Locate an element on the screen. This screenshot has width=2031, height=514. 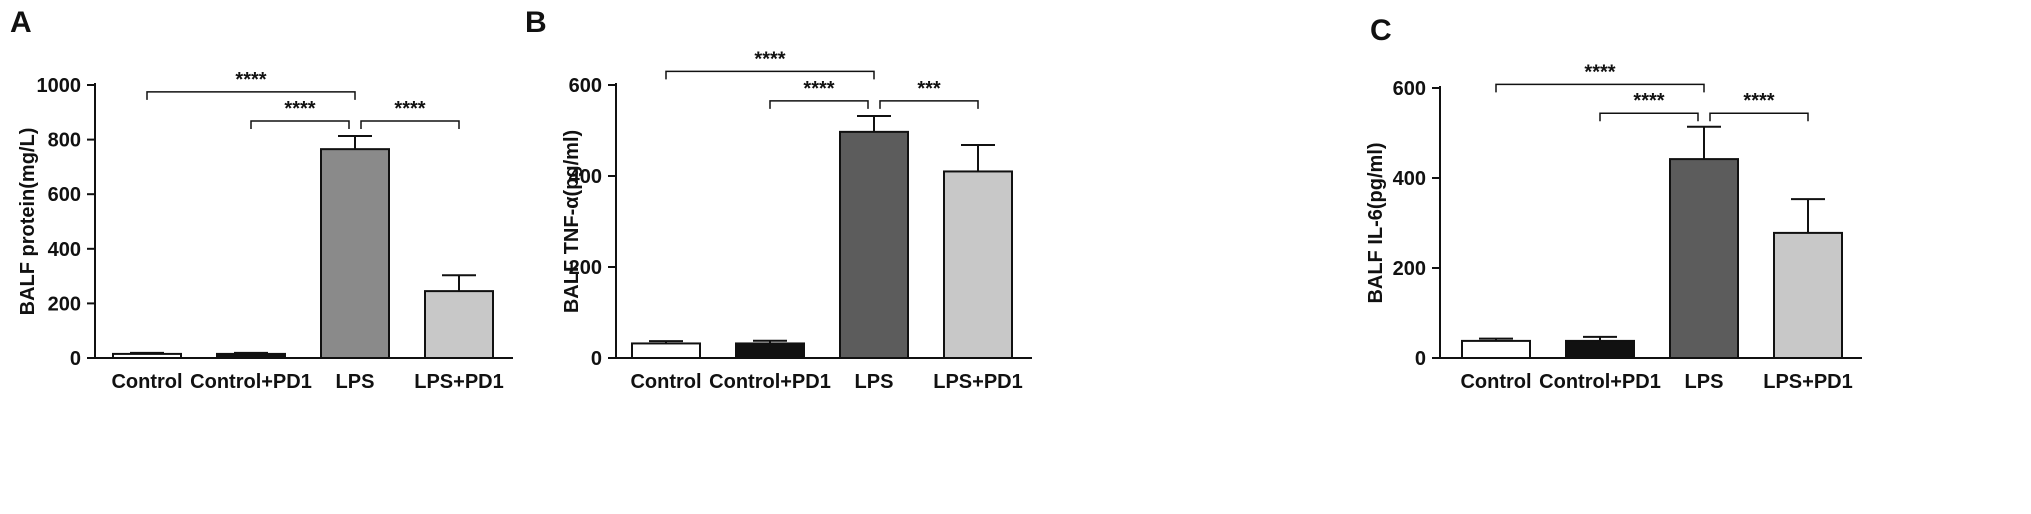
significance-label: *** is located at coordinates (929, 89).